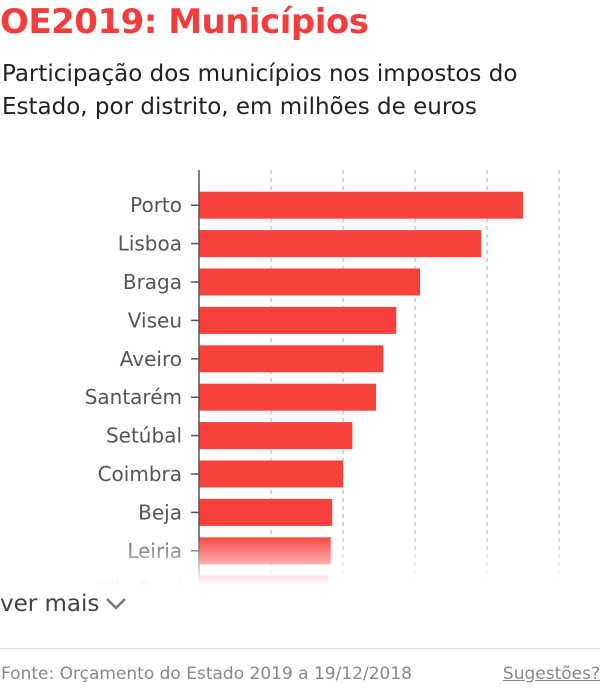  Describe the element at coordinates (340, 244) in the screenshot. I see `bar-lisboa` at that location.